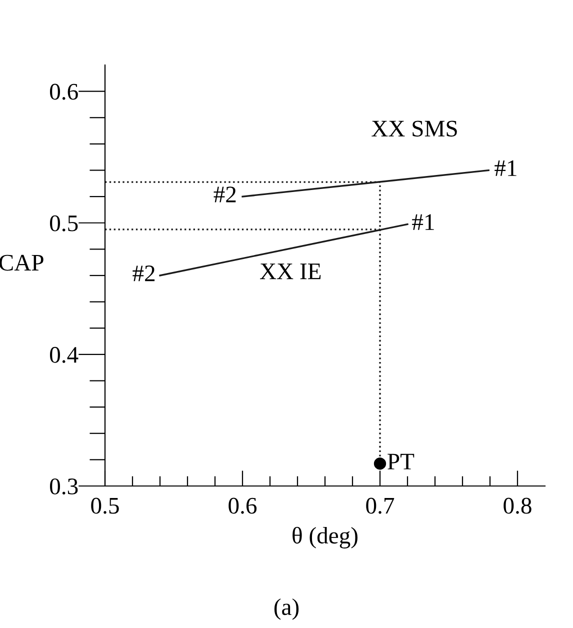  Describe the element at coordinates (286, 609) in the screenshot. I see `text: (a)` at that location.